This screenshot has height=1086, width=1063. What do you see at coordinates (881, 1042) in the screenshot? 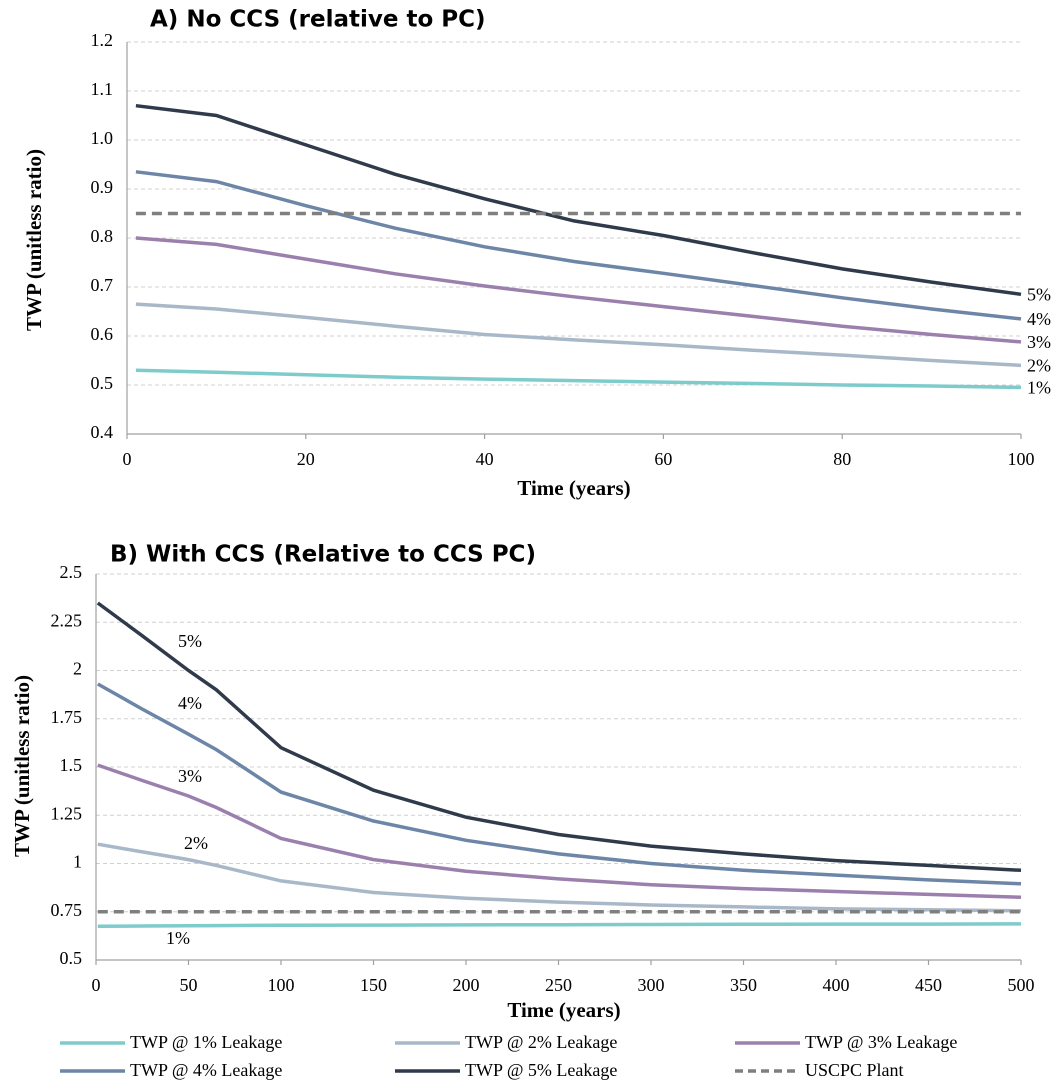
I see `legend-label: TWP @ 3% Leakage` at bounding box center [881, 1042].